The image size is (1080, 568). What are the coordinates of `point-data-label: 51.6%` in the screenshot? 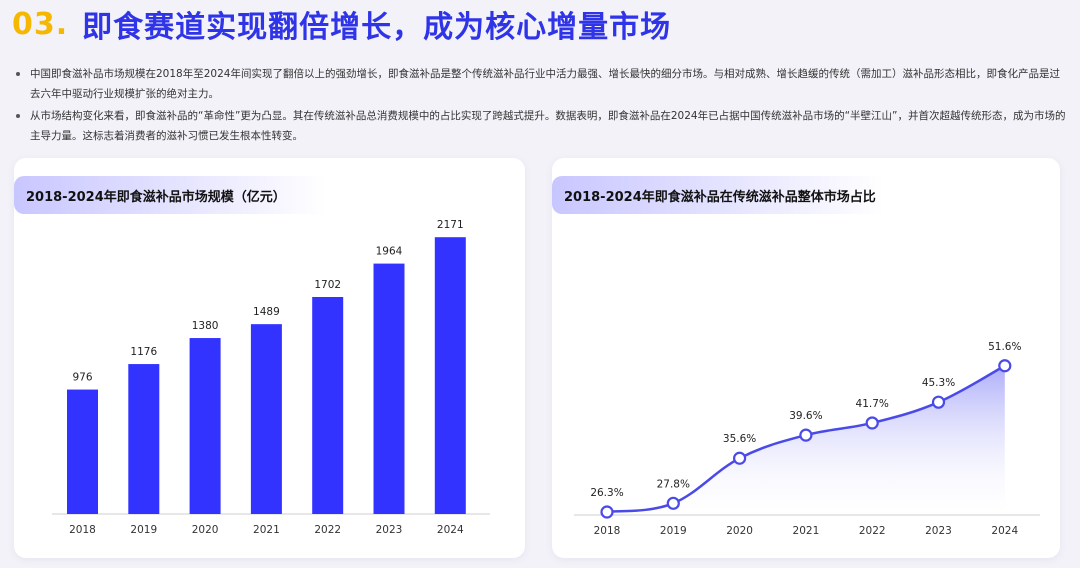 It's located at (1004, 347).